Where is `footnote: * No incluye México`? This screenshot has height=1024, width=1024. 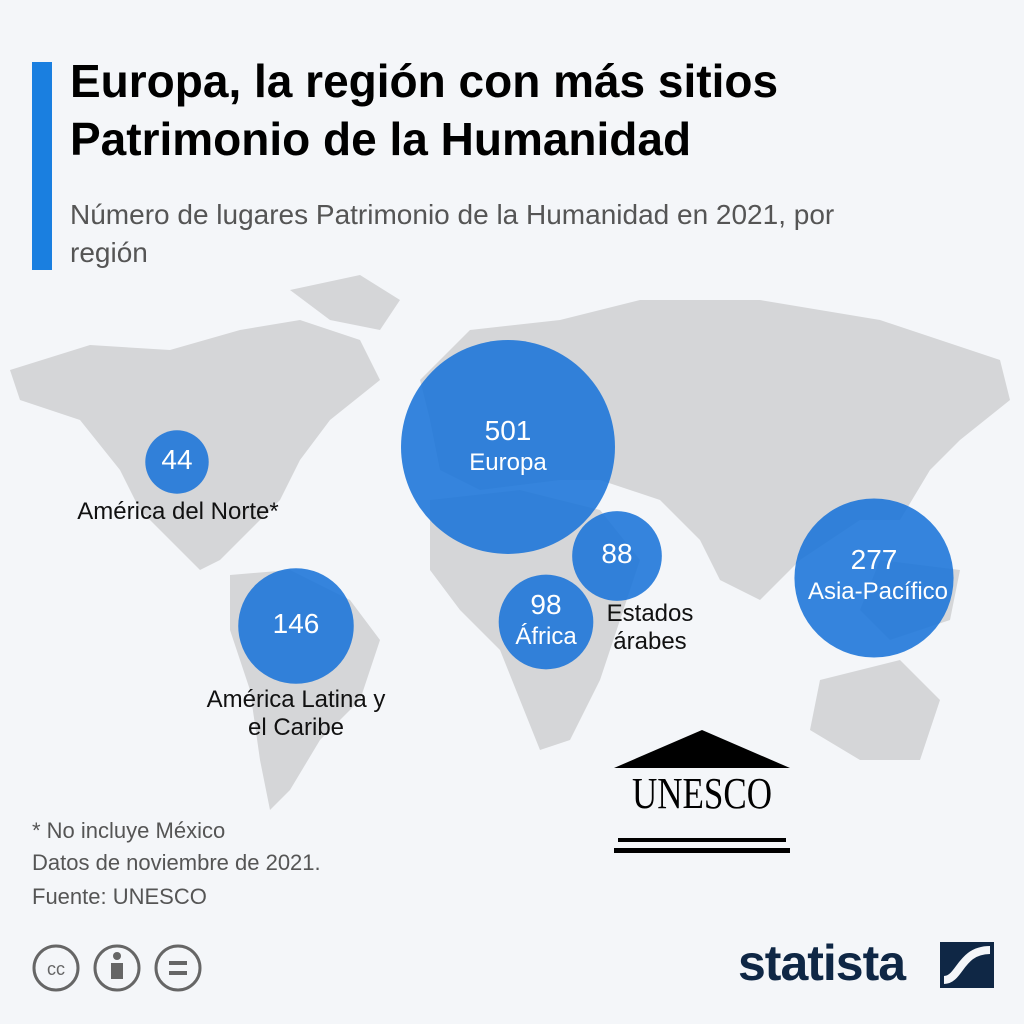 footnote: * No incluye México is located at coordinates (129, 830).